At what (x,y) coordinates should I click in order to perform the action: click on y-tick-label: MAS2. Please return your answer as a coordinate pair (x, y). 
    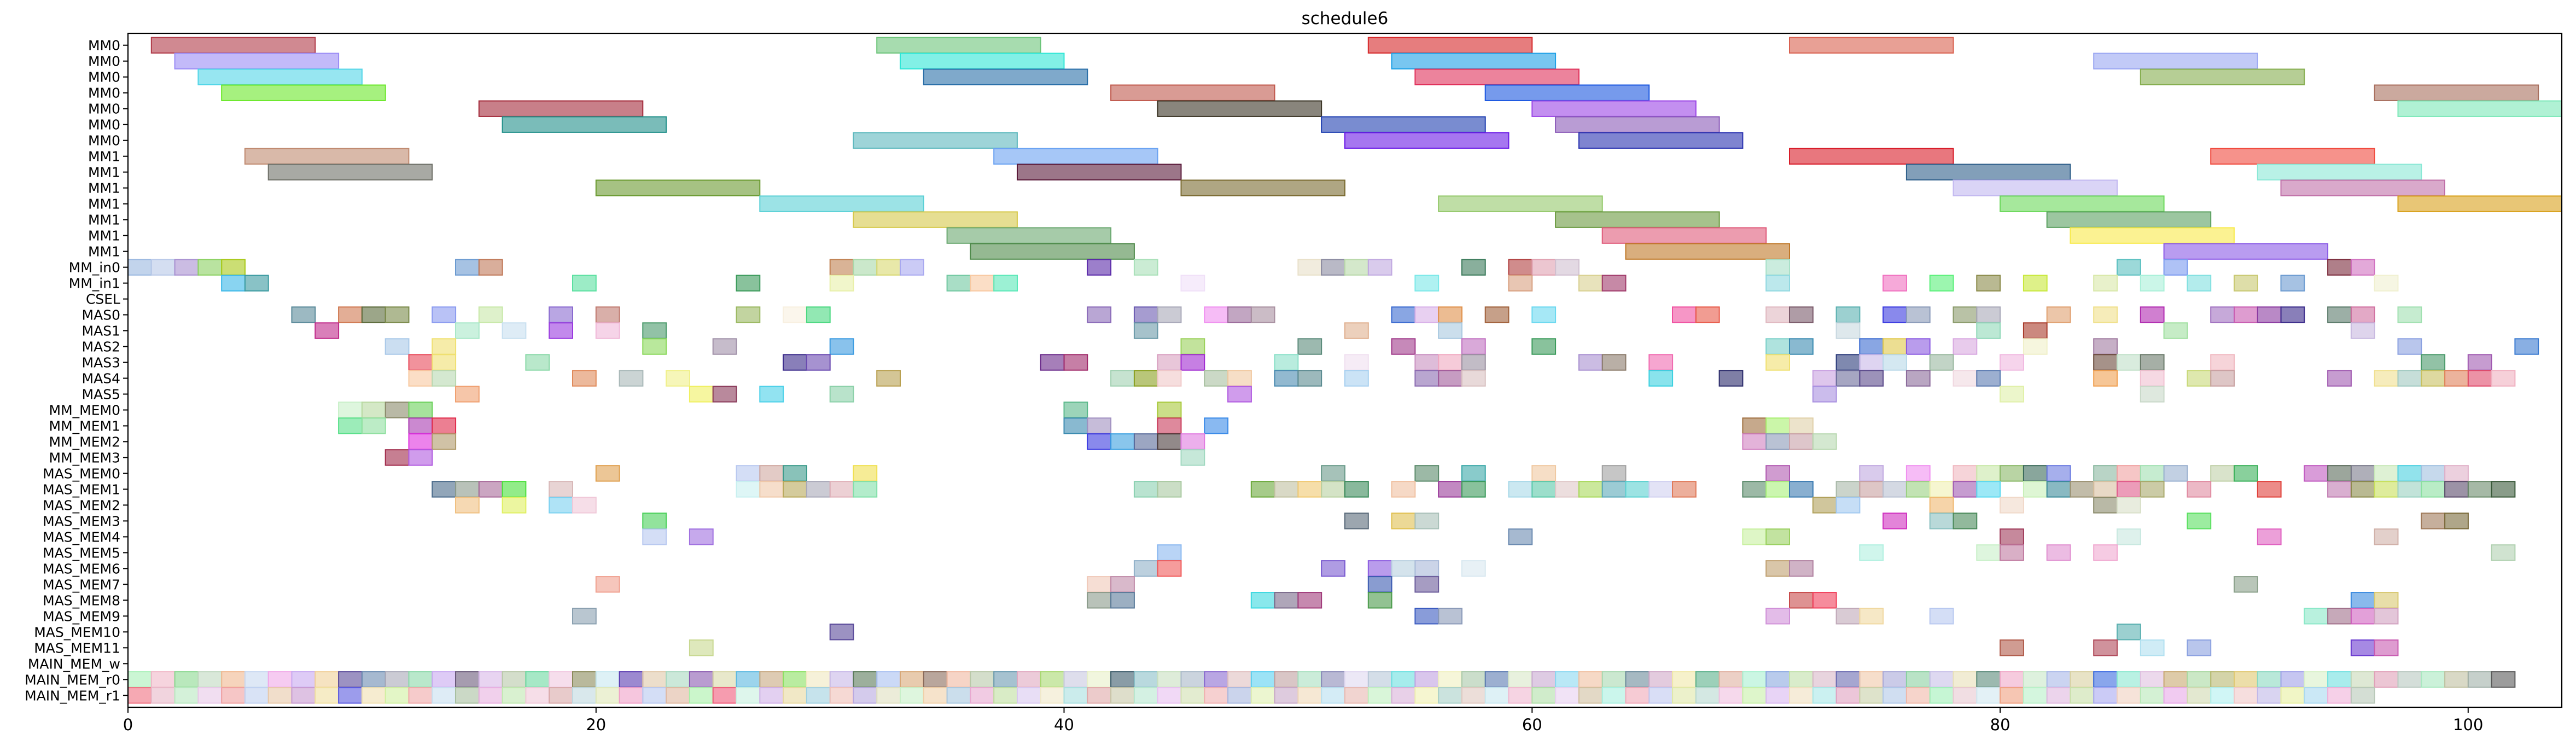
    Looking at the image, I should click on (101, 347).